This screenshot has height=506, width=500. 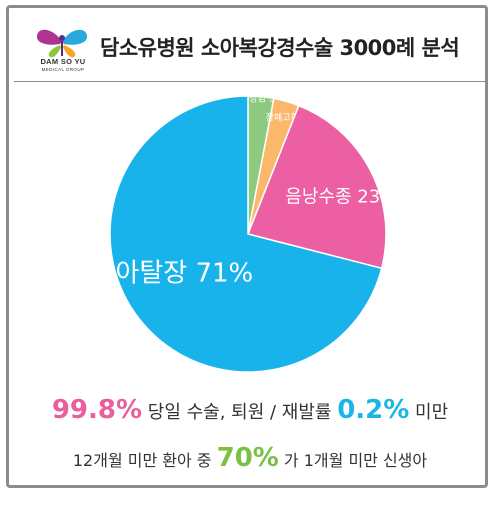 I want to click on logo-name: DAM SO YU, so click(x=63, y=61).